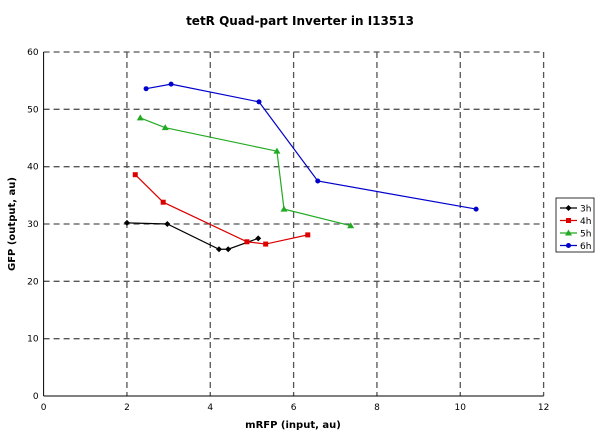  Describe the element at coordinates (294, 408) in the screenshot. I see `x-tick-label: 6` at that location.